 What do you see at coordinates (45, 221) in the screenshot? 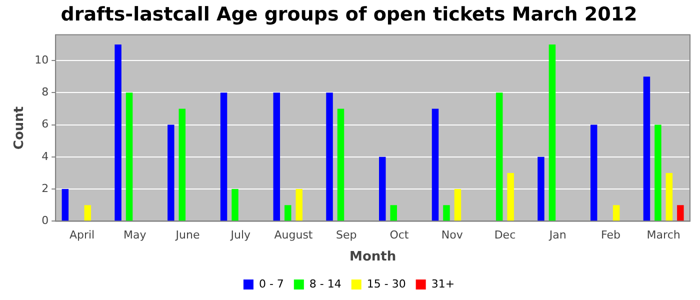
I see `y-tick-label: 0` at bounding box center [45, 221].